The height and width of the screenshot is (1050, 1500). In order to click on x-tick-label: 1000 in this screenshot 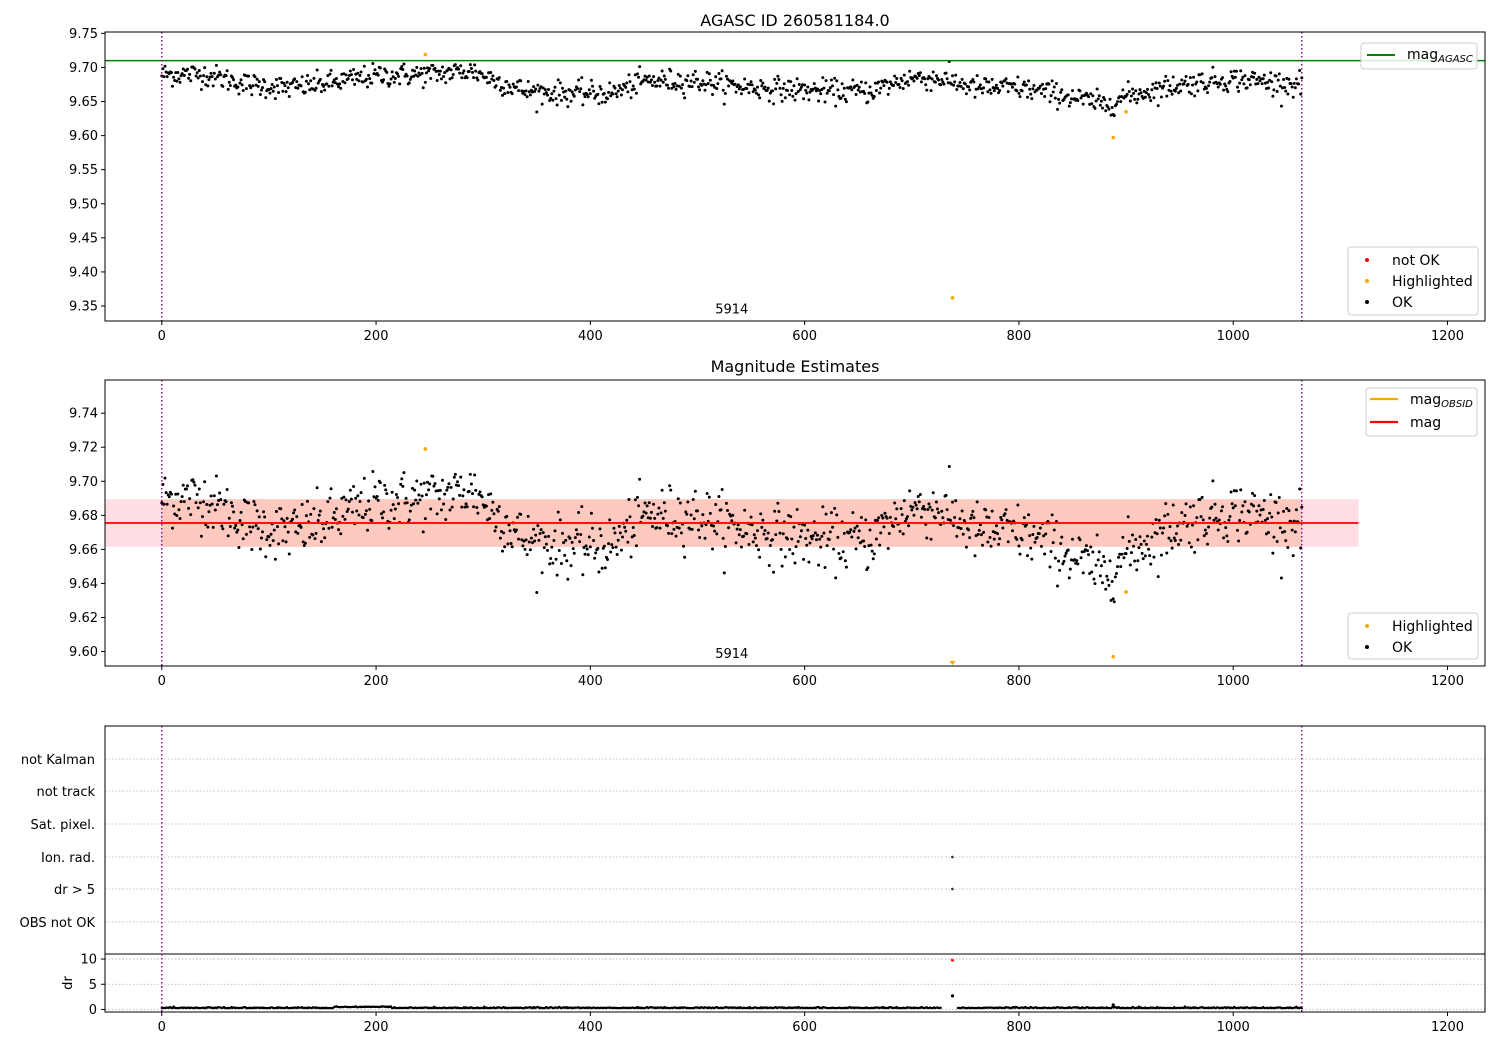, I will do `click(1233, 681)`.